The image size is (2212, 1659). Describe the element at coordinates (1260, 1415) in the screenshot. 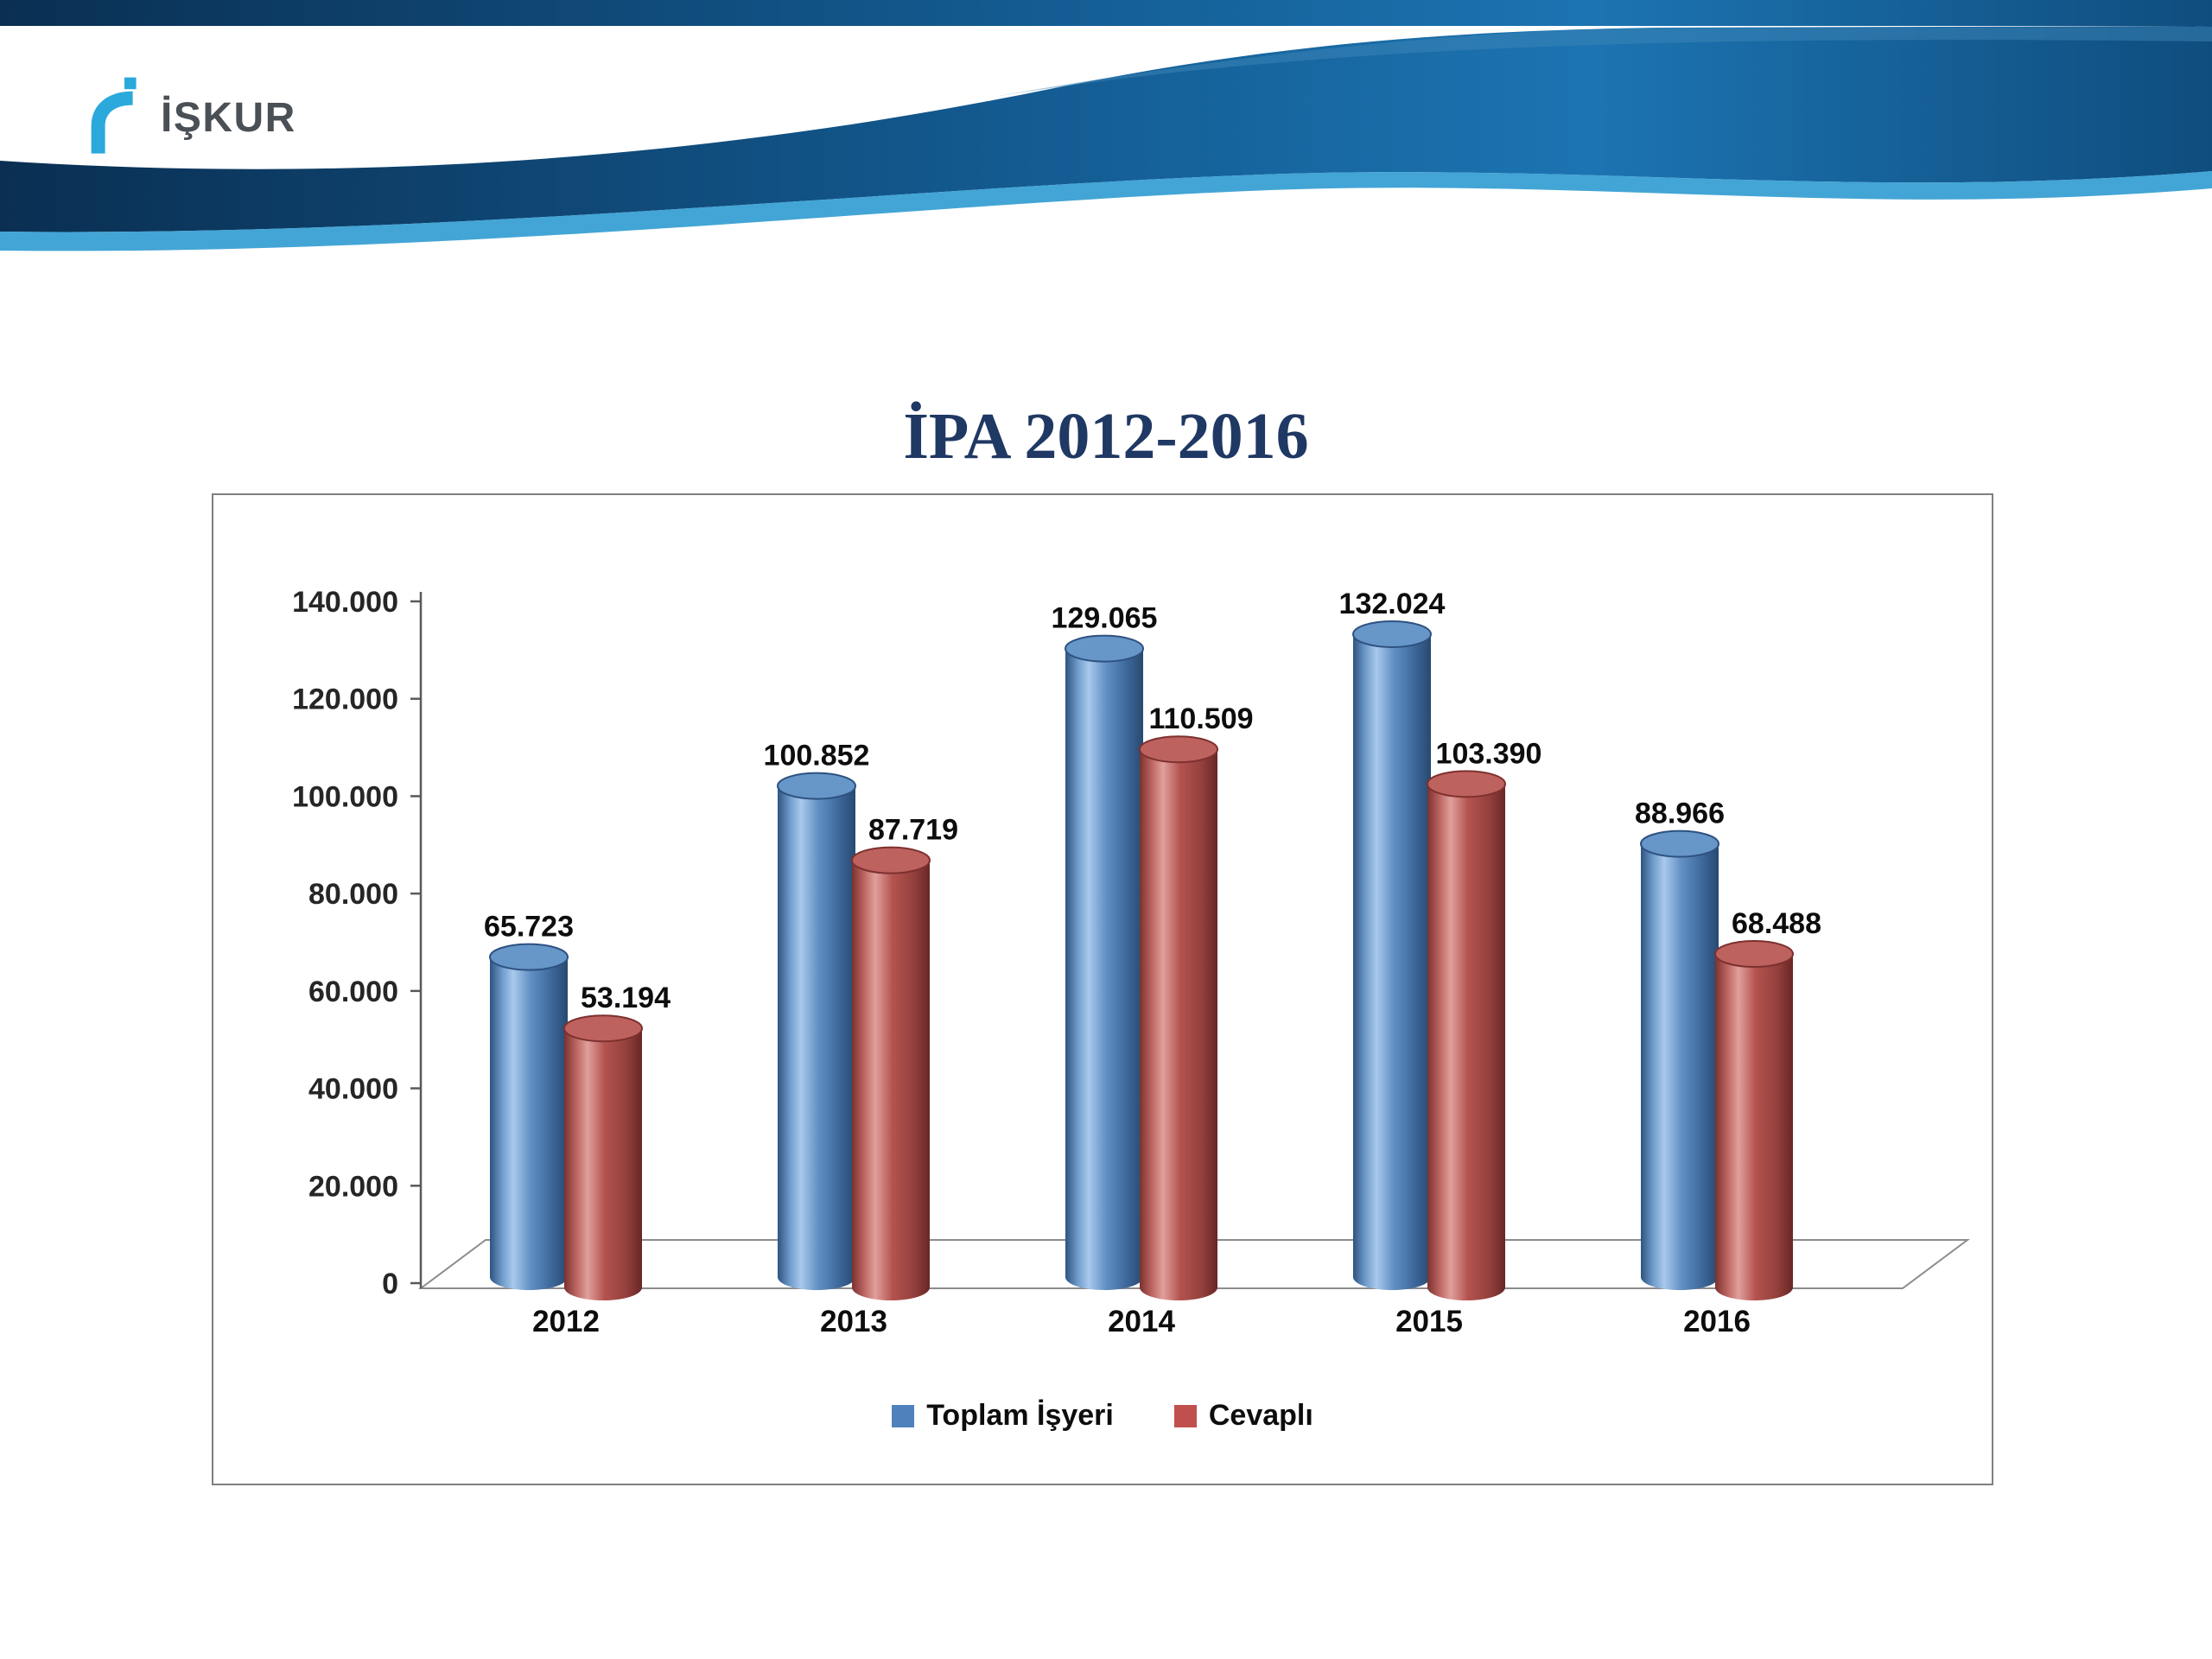

I see `legend-label-cevapli: Cevaplı` at that location.